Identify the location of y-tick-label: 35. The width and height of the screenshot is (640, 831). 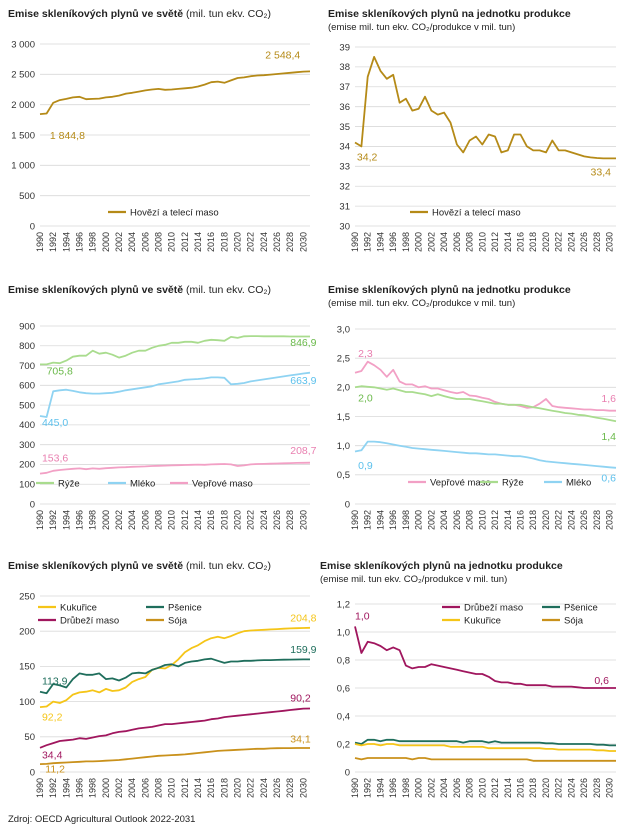
(344, 127).